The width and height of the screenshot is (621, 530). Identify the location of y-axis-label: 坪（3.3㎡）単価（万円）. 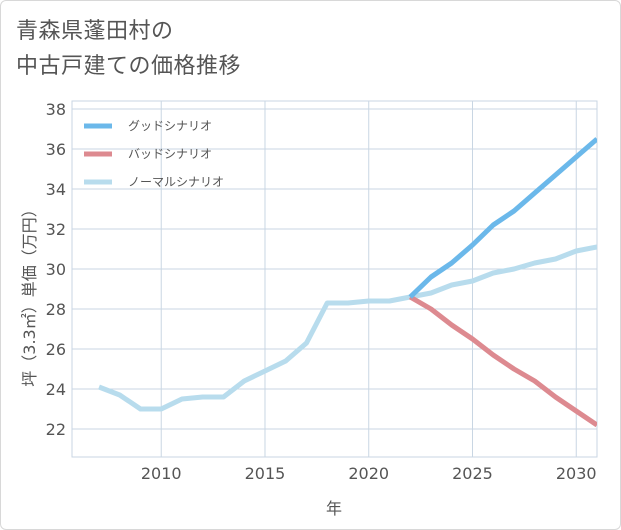
(29, 293).